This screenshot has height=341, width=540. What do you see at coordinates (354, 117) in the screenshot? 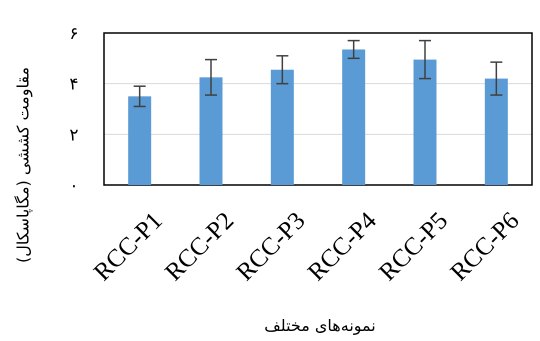
I see `bar-rcc-p4` at bounding box center [354, 117].